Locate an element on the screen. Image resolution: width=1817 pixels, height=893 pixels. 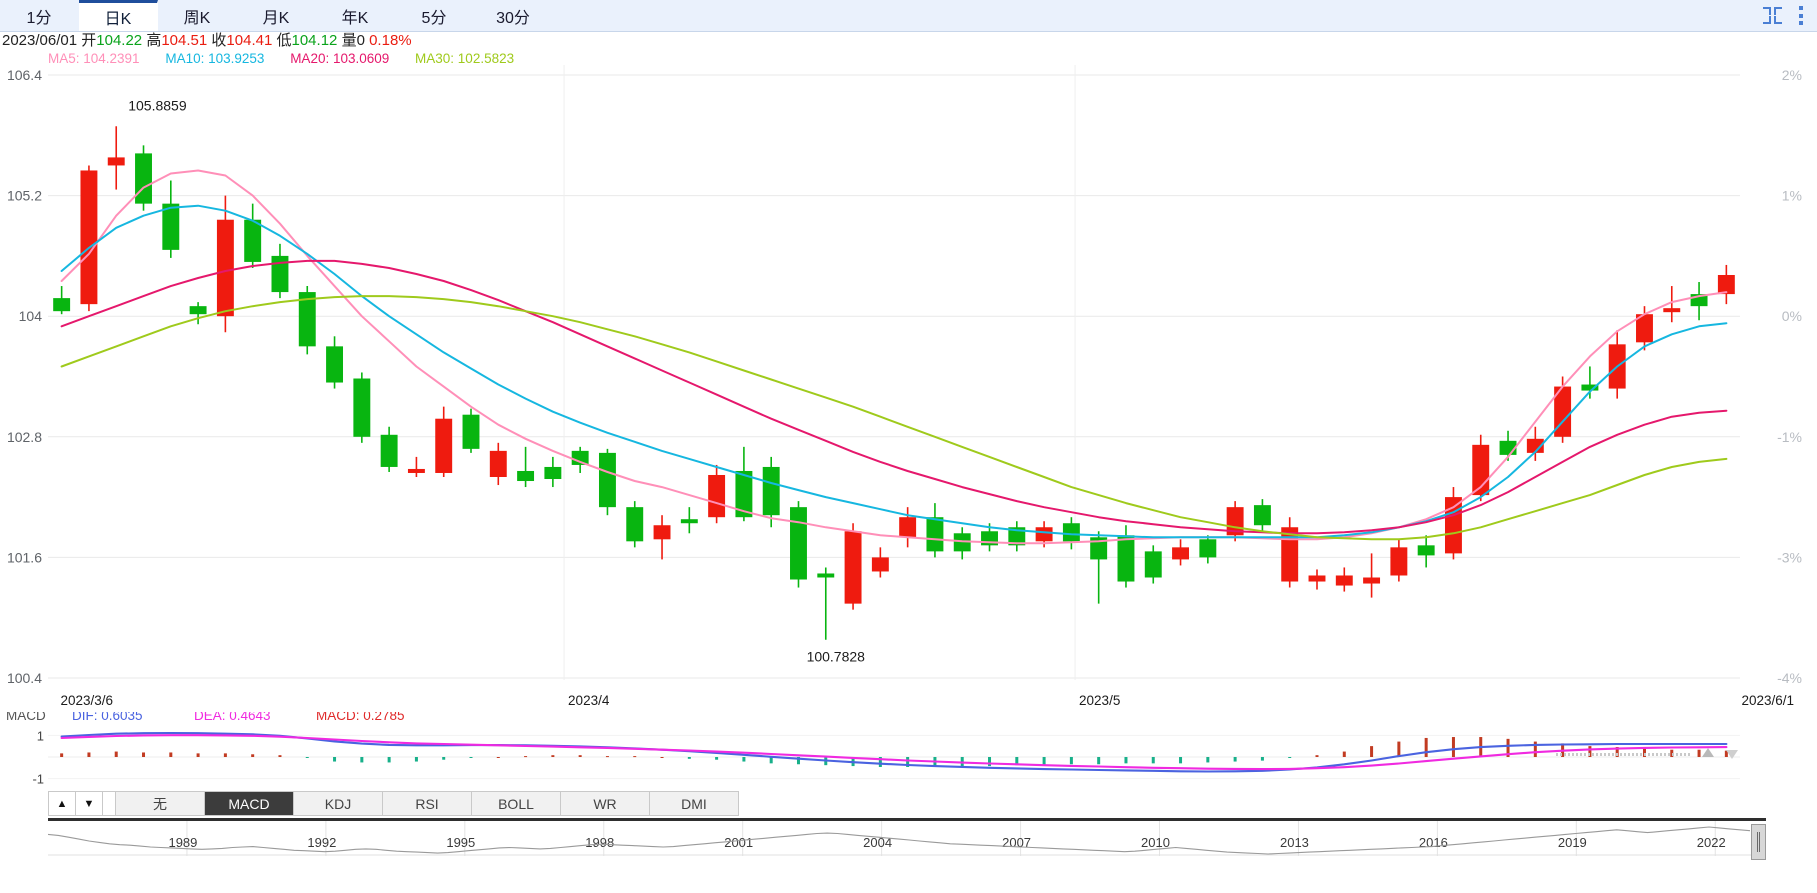
low-annotation: 100.7828 is located at coordinates (836, 657).